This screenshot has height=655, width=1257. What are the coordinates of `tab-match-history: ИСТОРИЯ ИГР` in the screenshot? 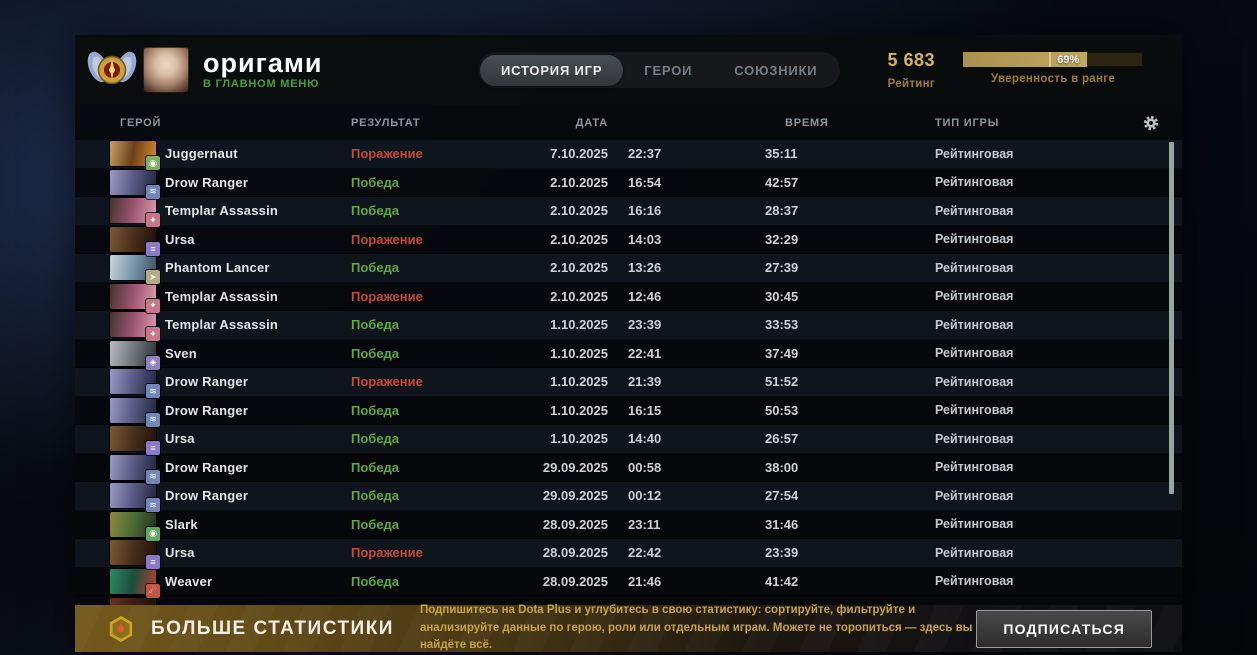 It's located at (552, 70).